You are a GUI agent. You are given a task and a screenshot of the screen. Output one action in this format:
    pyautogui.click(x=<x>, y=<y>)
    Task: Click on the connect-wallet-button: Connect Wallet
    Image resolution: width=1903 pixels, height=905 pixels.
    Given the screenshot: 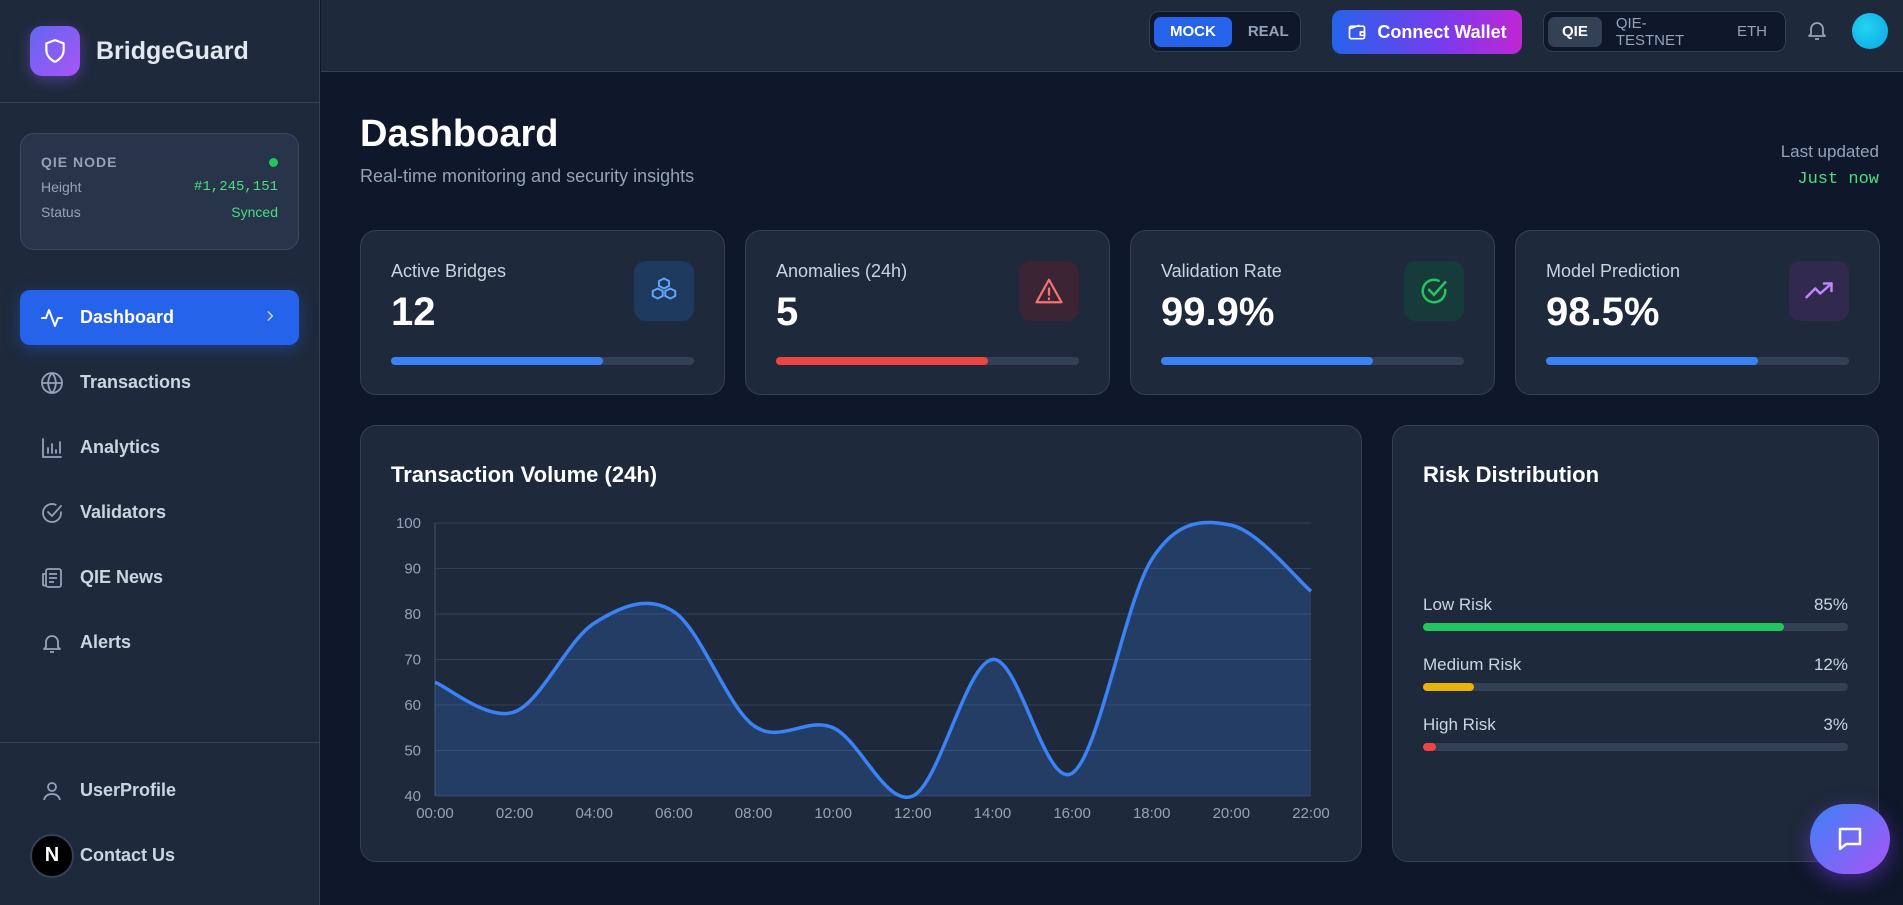 What is the action you would take?
    pyautogui.click(x=1427, y=32)
    